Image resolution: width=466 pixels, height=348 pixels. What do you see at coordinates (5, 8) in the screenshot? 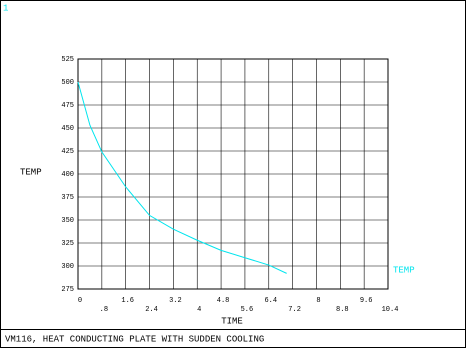
I see `plot-number: 1` at bounding box center [5, 8].